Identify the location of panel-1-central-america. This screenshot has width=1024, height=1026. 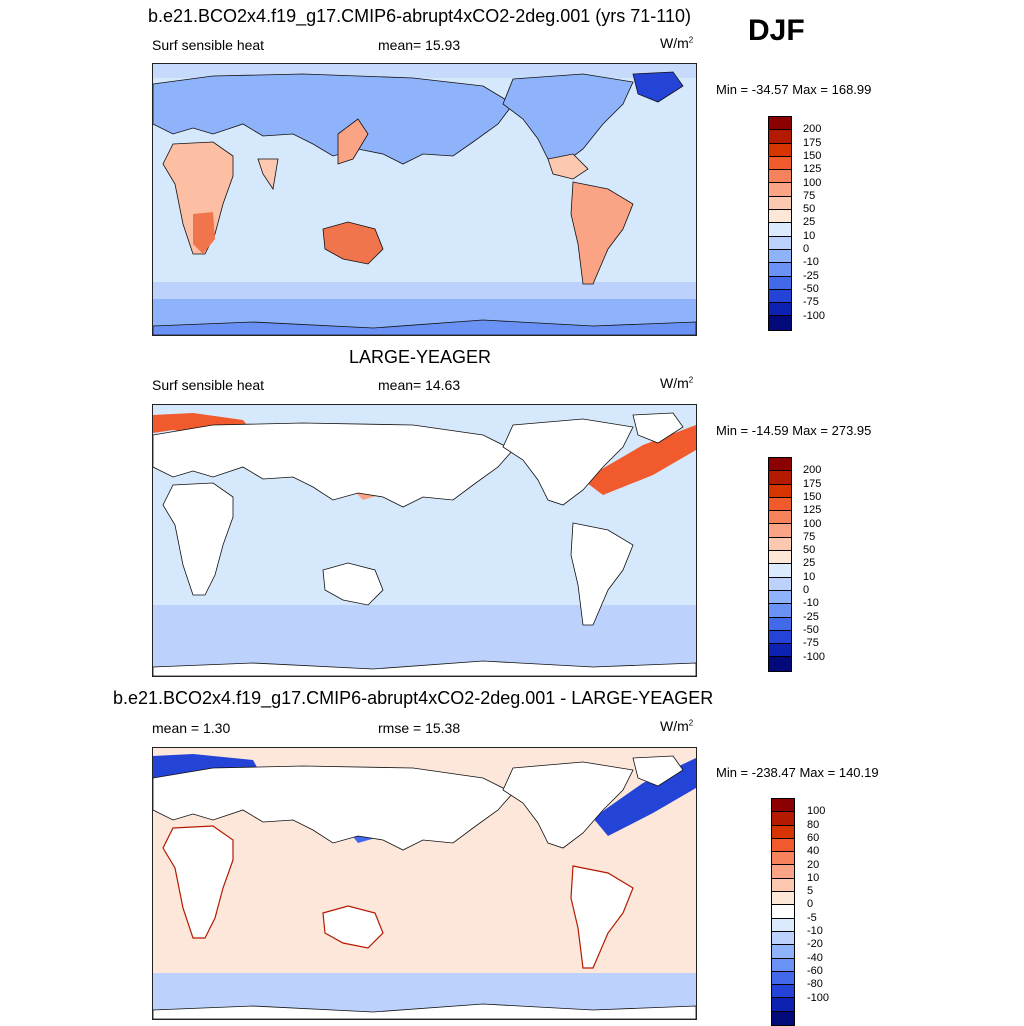
(568, 166).